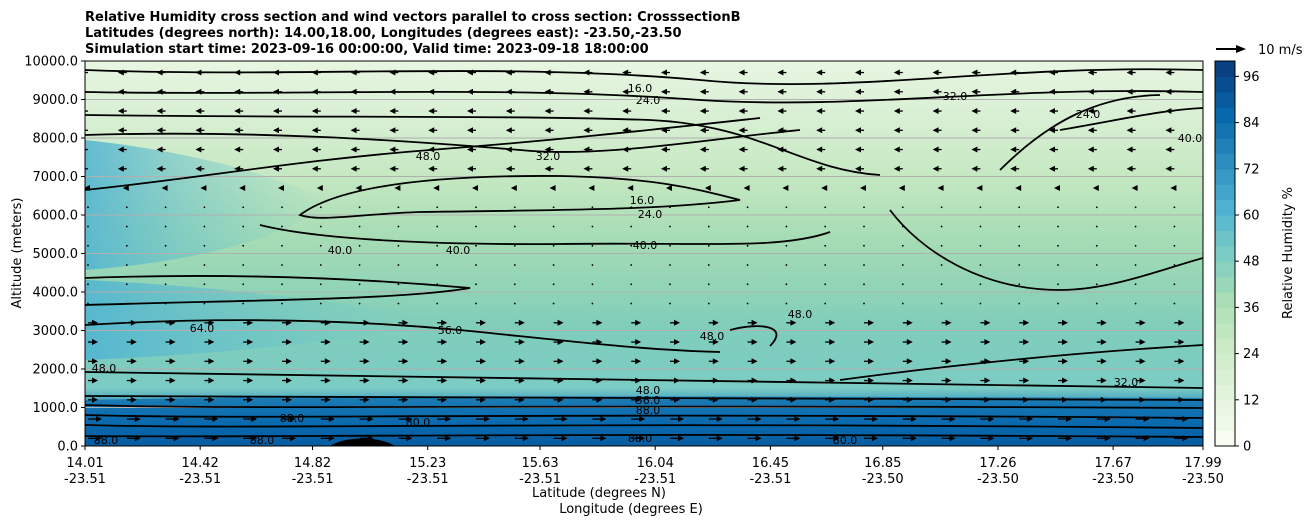 The width and height of the screenshot is (1304, 526). I want to click on x-tick-label-lon: -23.51, so click(655, 479).